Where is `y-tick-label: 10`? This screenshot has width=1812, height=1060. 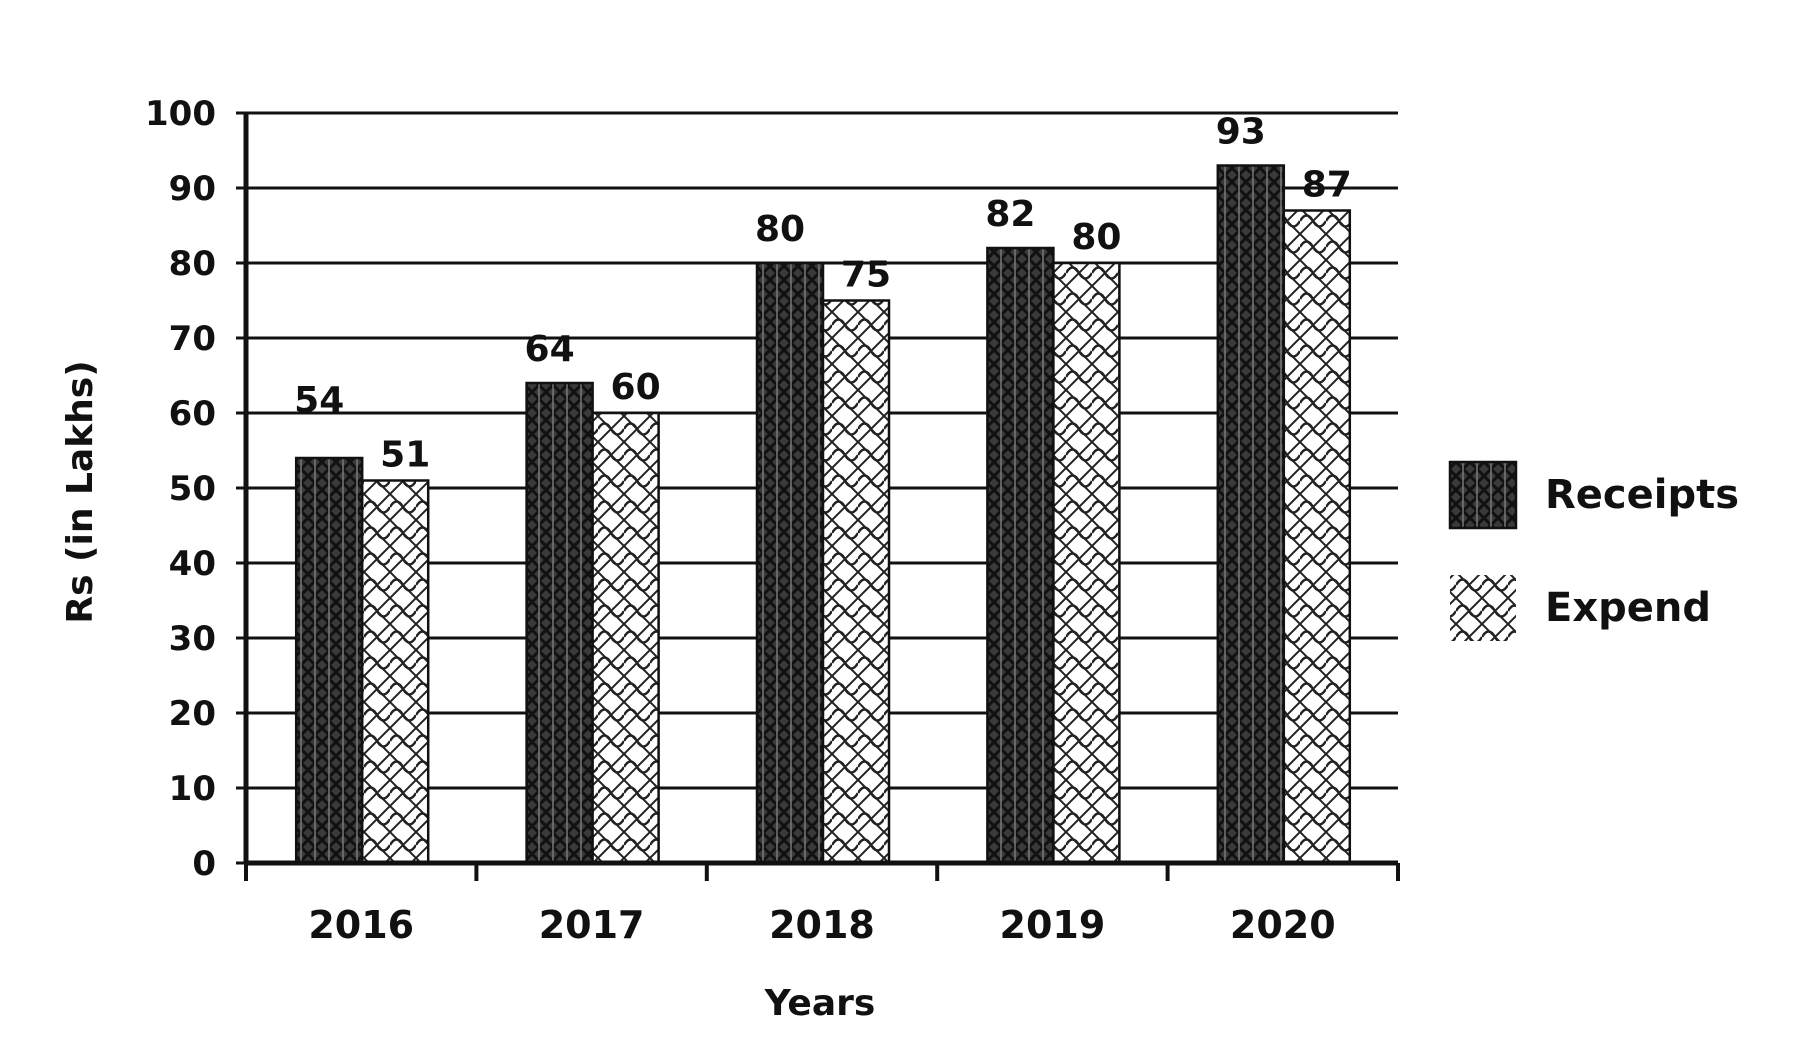
y-tick-label: 10 is located at coordinates (192, 789).